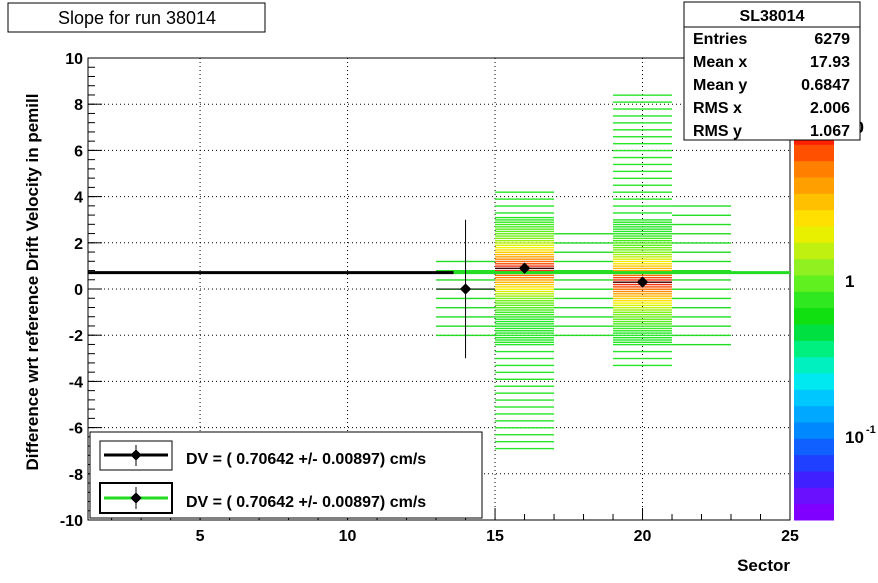  What do you see at coordinates (849, 281) in the screenshot?
I see `palette-label-mid: 1` at bounding box center [849, 281].